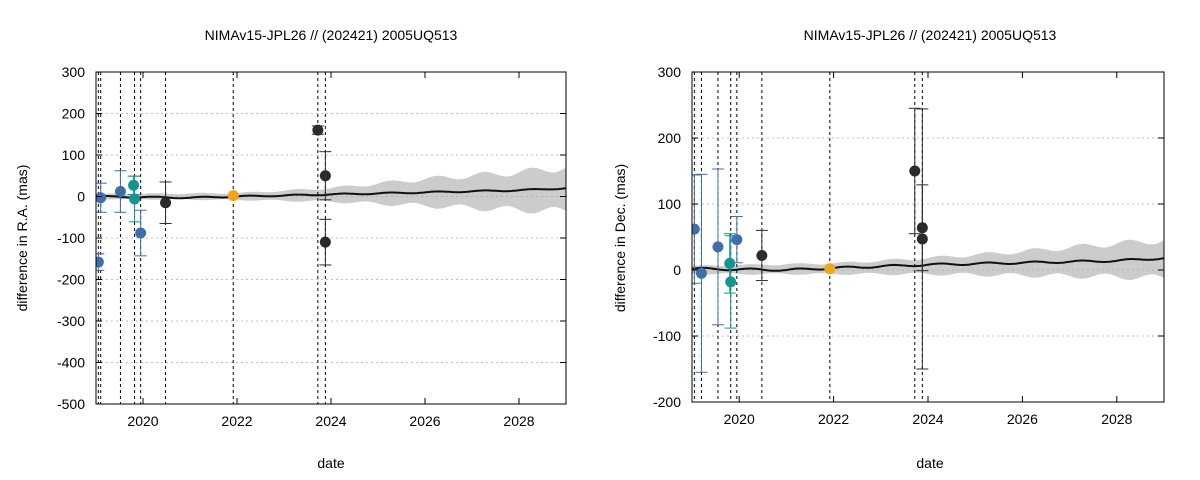 The height and width of the screenshot is (480, 1200). I want to click on dec-x-tick-label: 2024, so click(927, 419).